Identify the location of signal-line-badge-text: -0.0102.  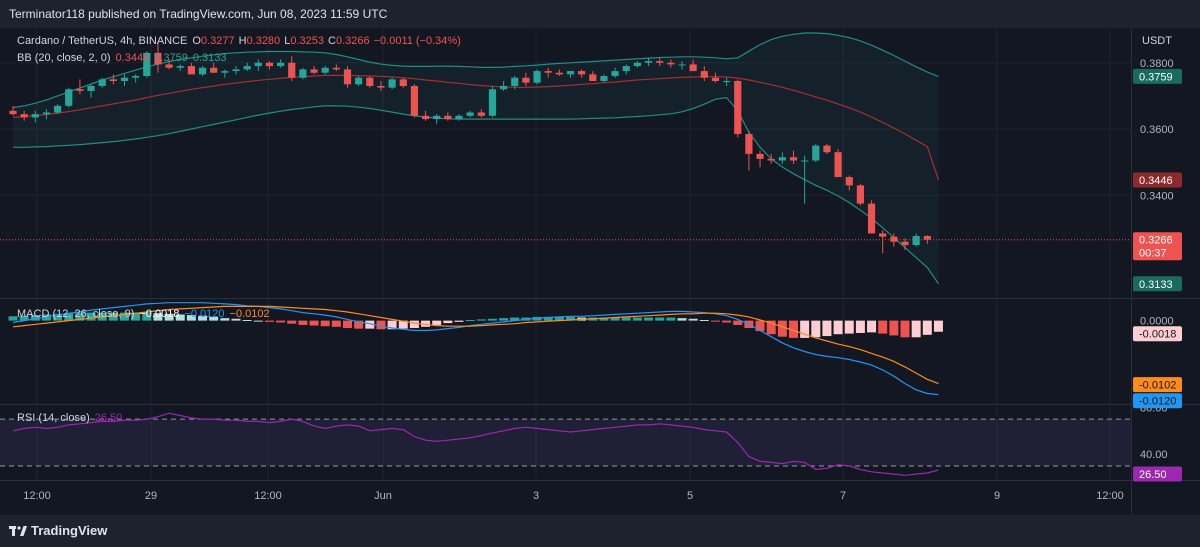
(1157, 386).